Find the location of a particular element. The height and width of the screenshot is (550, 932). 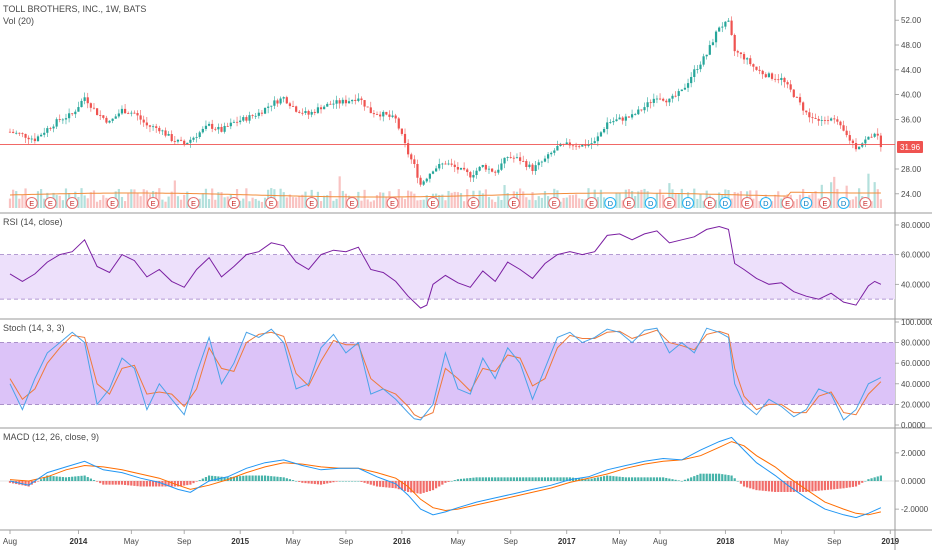

axis-label: 40.00 is located at coordinates (911, 95).